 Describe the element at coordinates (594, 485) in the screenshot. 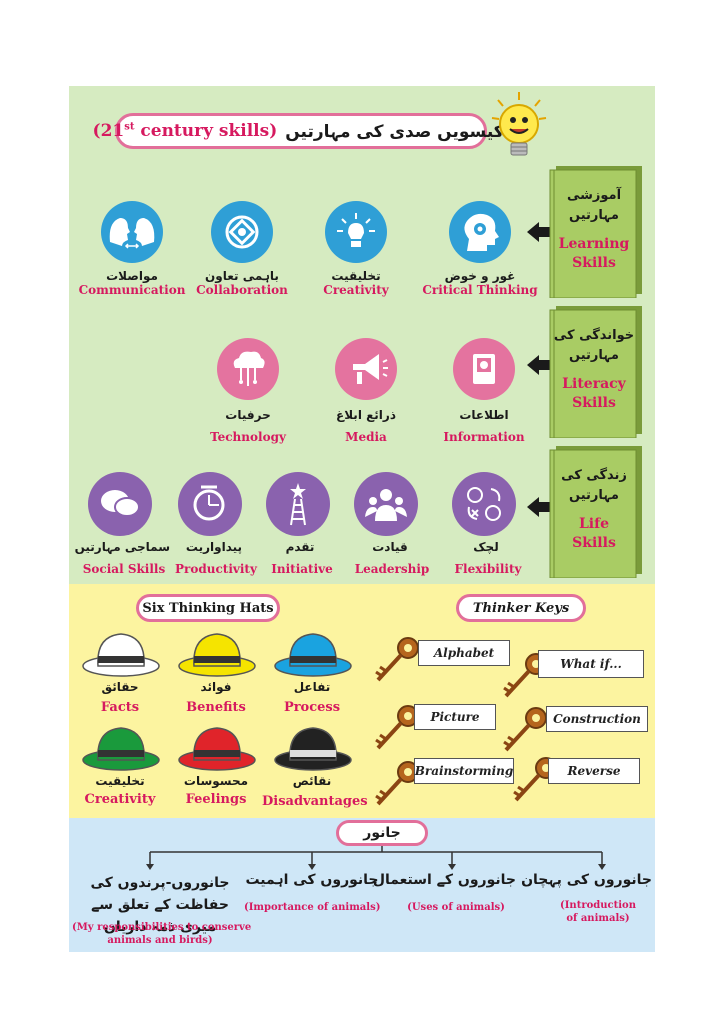

I see `book-urdu: زندگی کی مہارتیں` at that location.